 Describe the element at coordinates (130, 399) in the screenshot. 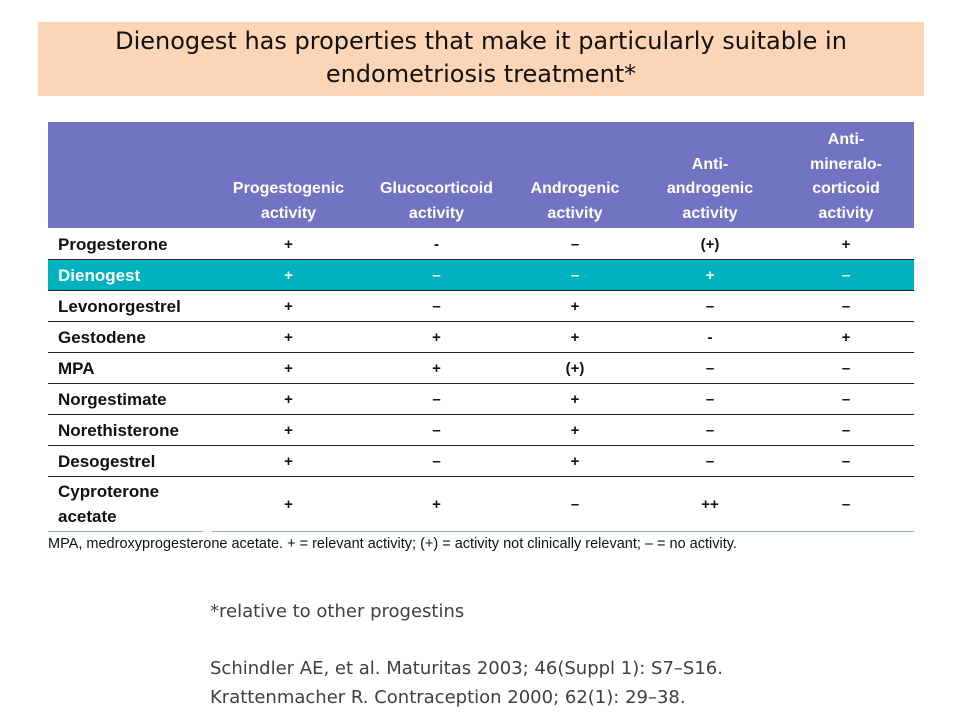

I see `row-name: Norgestimate` at that location.